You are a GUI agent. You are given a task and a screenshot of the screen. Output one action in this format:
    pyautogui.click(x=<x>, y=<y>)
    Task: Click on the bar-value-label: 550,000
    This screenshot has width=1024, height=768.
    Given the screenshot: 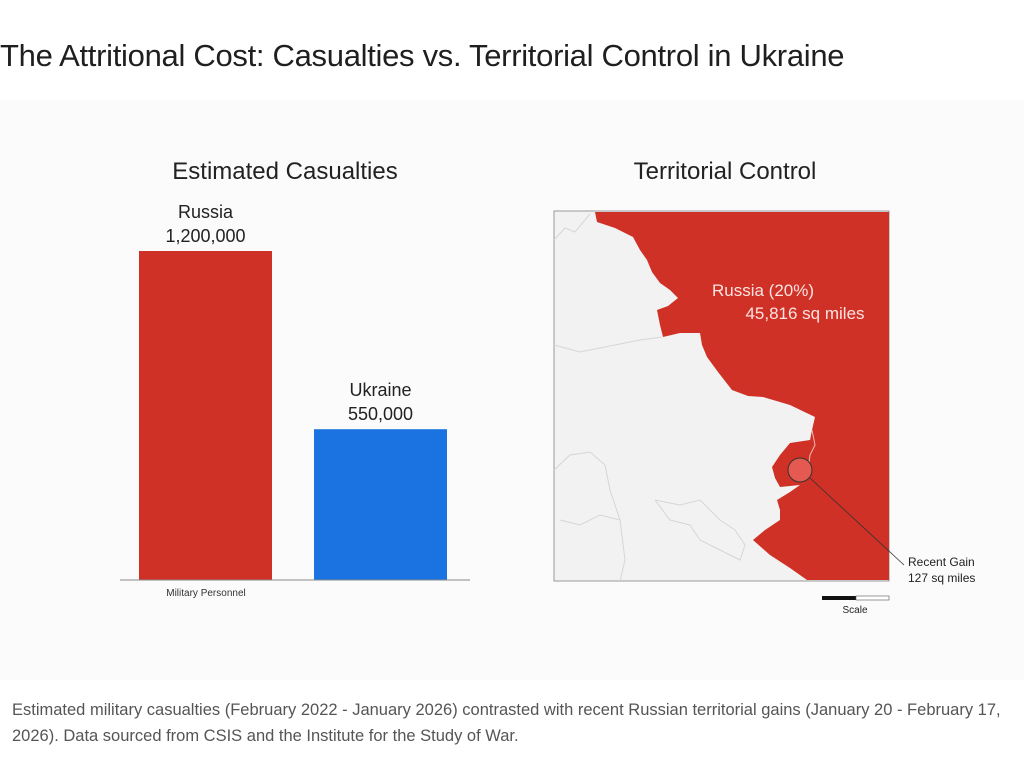 What is the action you would take?
    pyautogui.click(x=380, y=414)
    